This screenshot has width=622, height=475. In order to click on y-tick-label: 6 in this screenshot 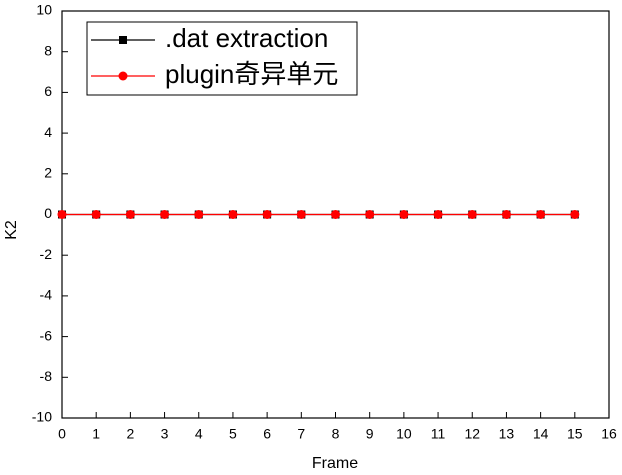, I will do `click(48, 91)`.